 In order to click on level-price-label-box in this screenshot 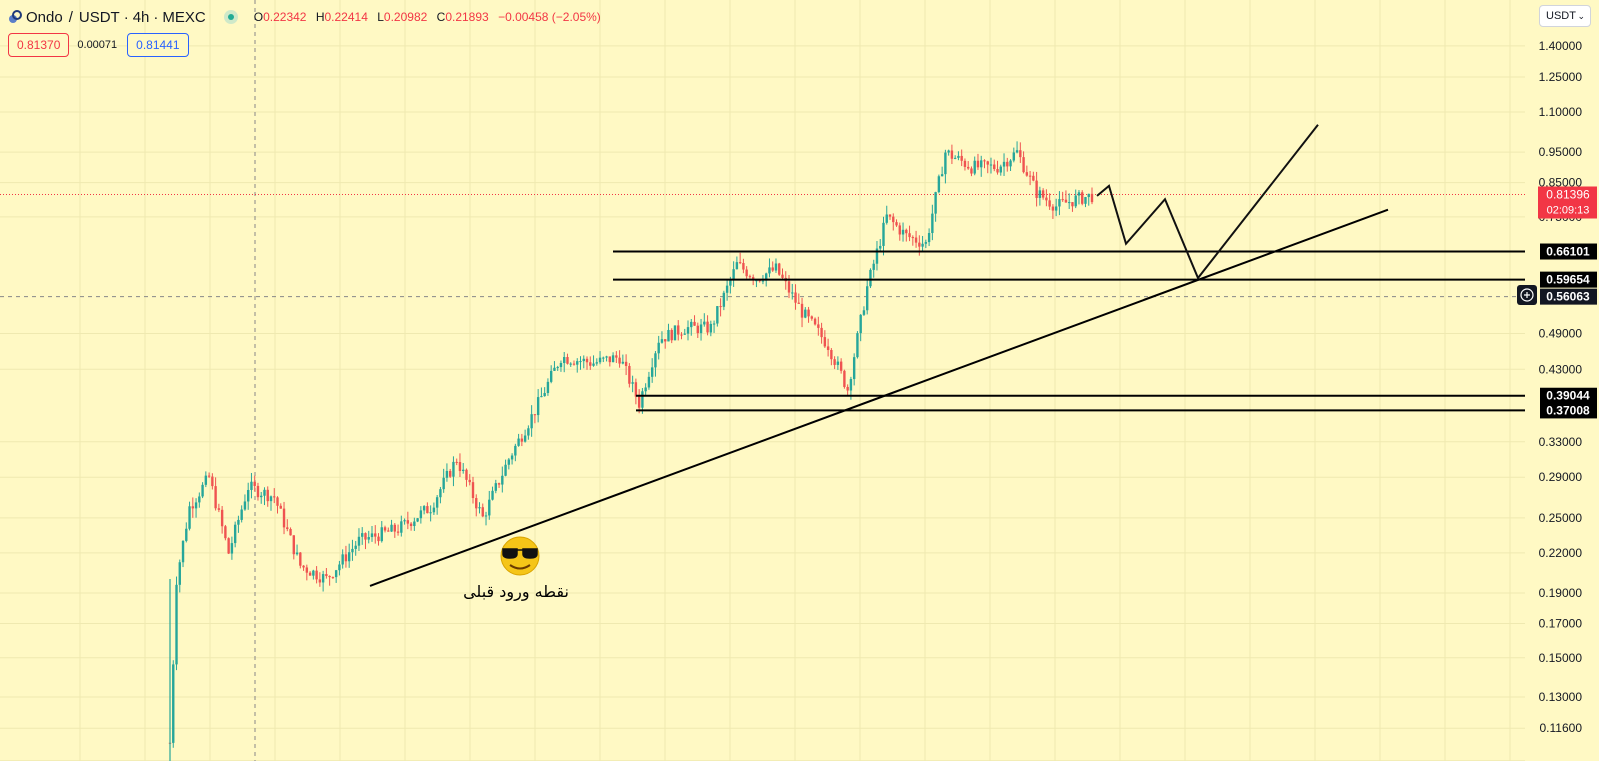, I will do `click(1568, 395)`.